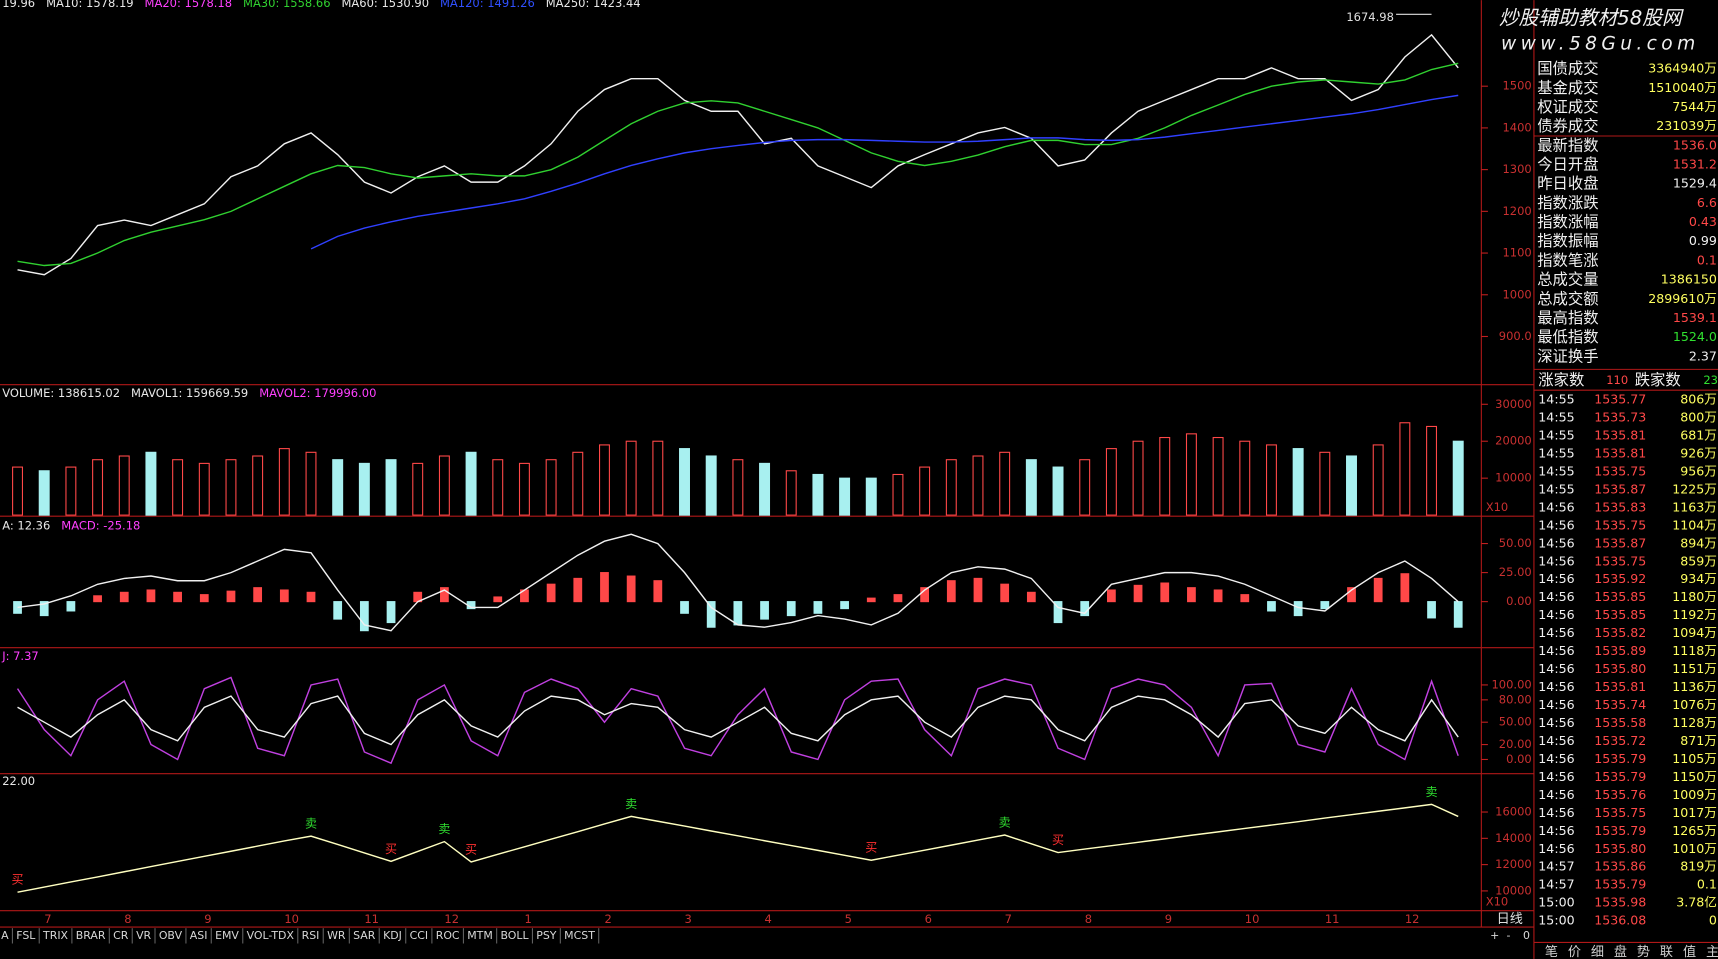 This screenshot has width=1718, height=959. I want to click on indicator-tab: MCST, so click(579, 935).